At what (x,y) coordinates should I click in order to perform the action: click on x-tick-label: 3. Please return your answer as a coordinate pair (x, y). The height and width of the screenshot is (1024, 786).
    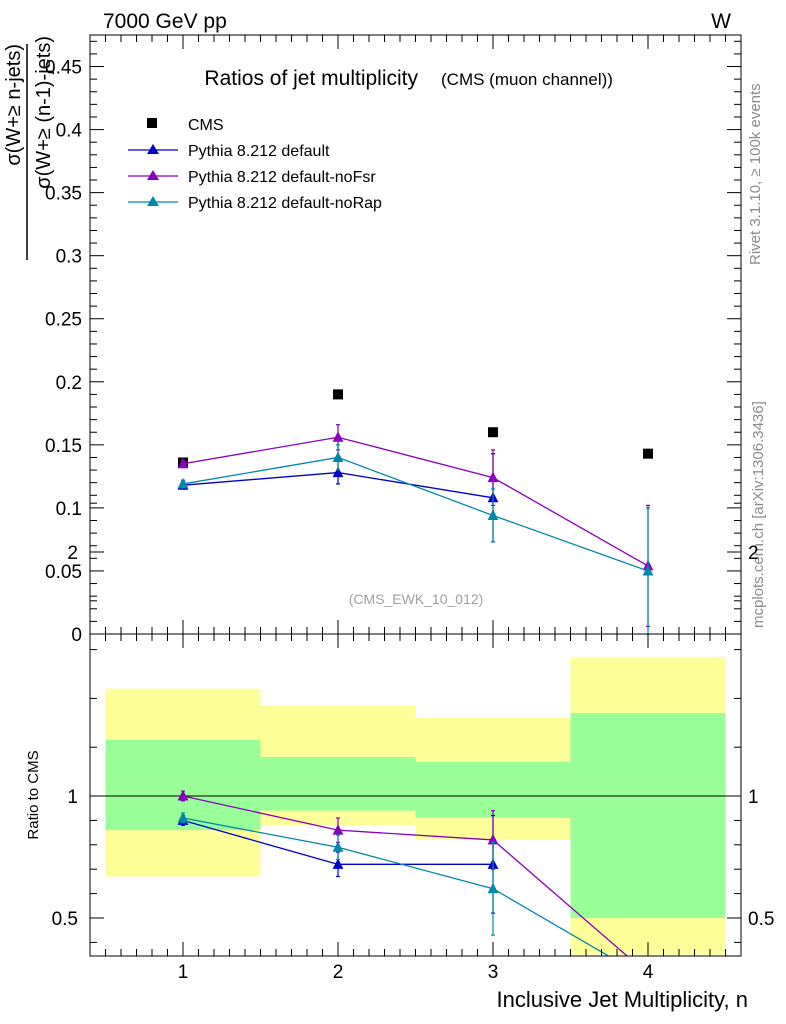
    Looking at the image, I should click on (493, 972).